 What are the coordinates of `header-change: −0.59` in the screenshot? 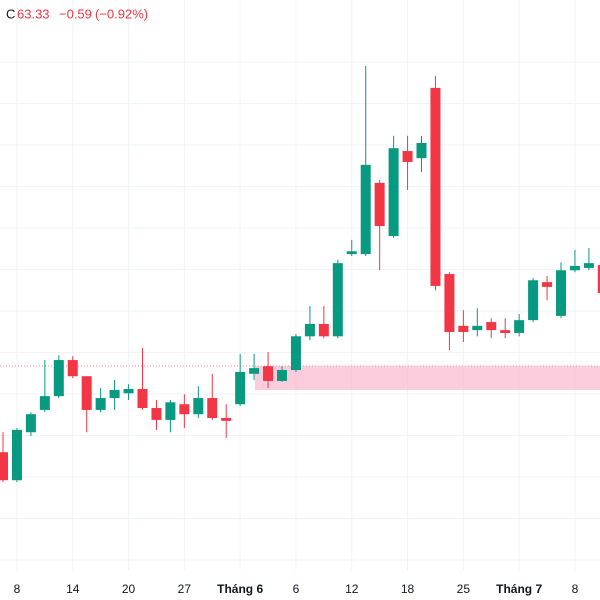 It's located at (75, 13).